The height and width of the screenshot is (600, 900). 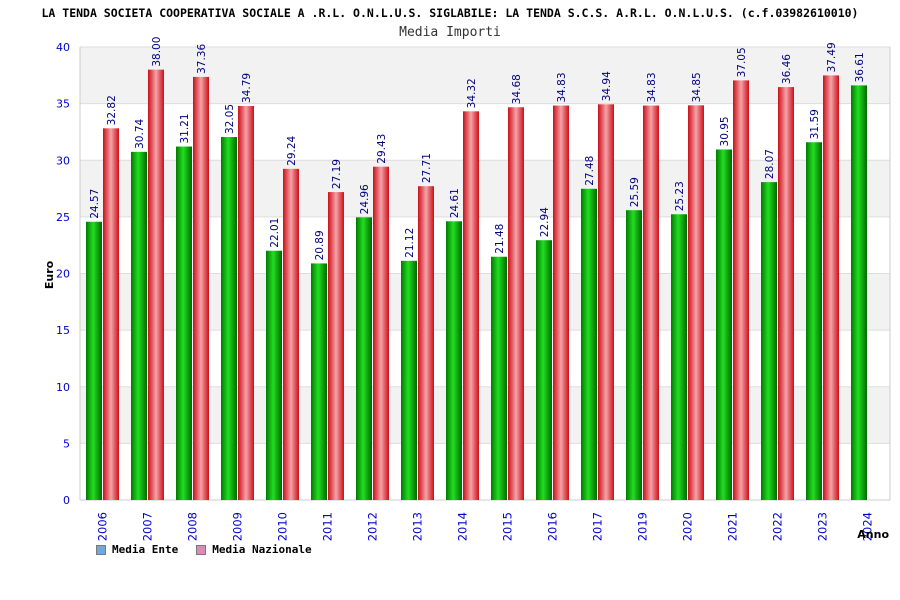 I want to click on x-tick-label: 2022, so click(x=778, y=526).